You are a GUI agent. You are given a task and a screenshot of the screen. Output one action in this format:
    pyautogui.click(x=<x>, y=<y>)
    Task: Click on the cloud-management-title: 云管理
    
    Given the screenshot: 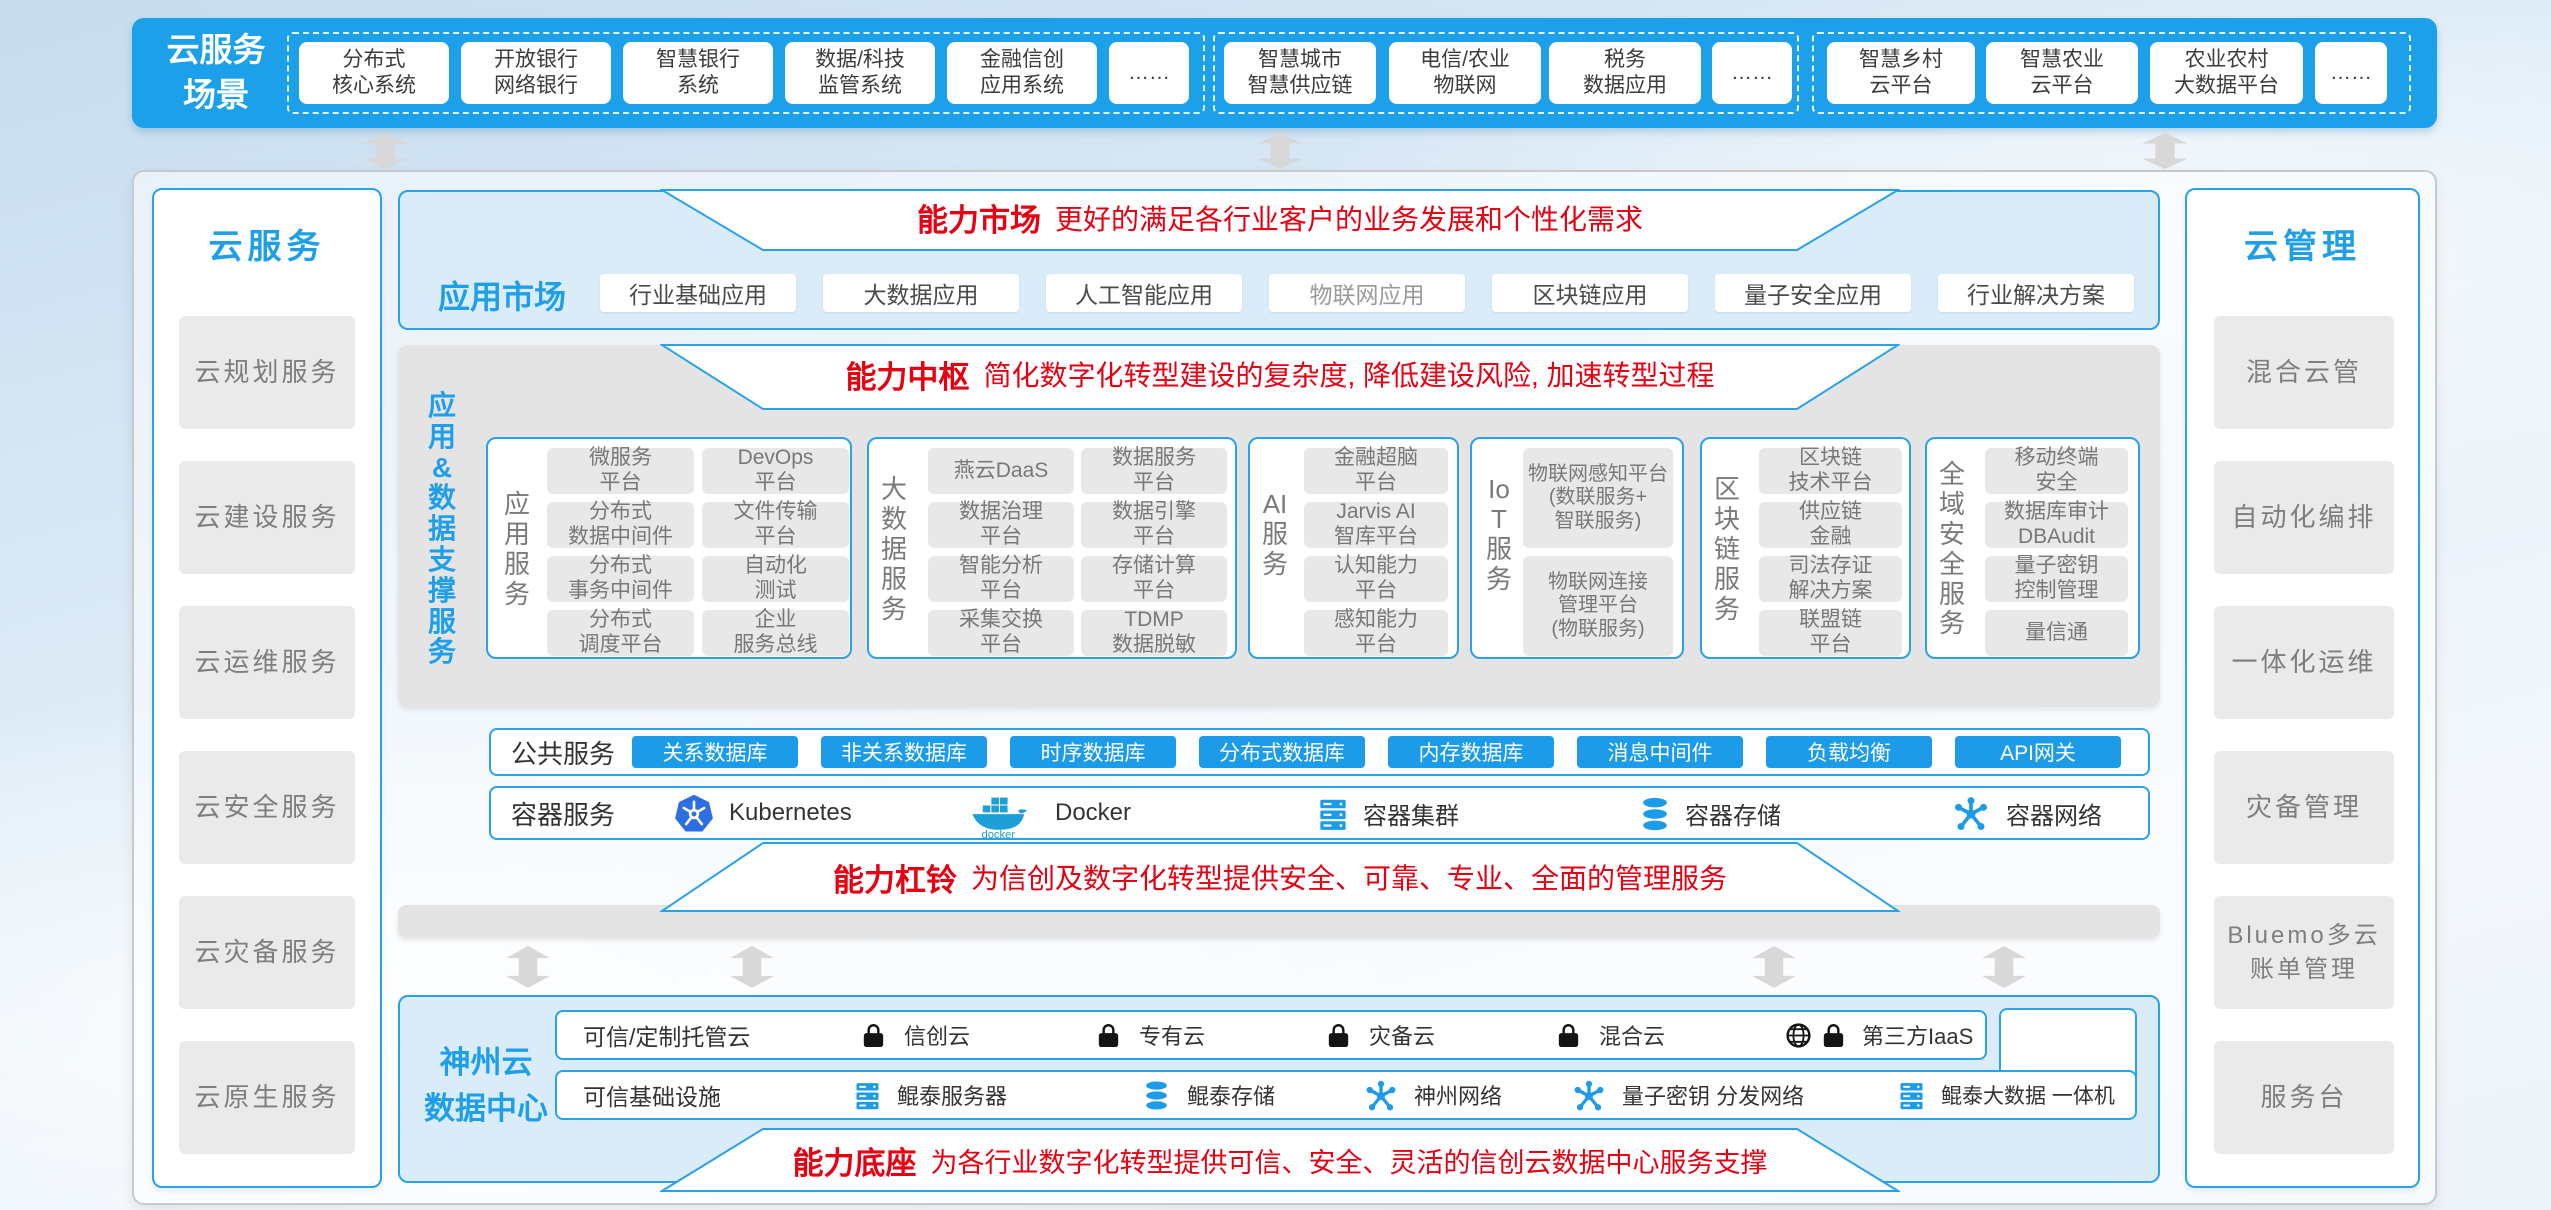 What is the action you would take?
    pyautogui.click(x=2302, y=246)
    